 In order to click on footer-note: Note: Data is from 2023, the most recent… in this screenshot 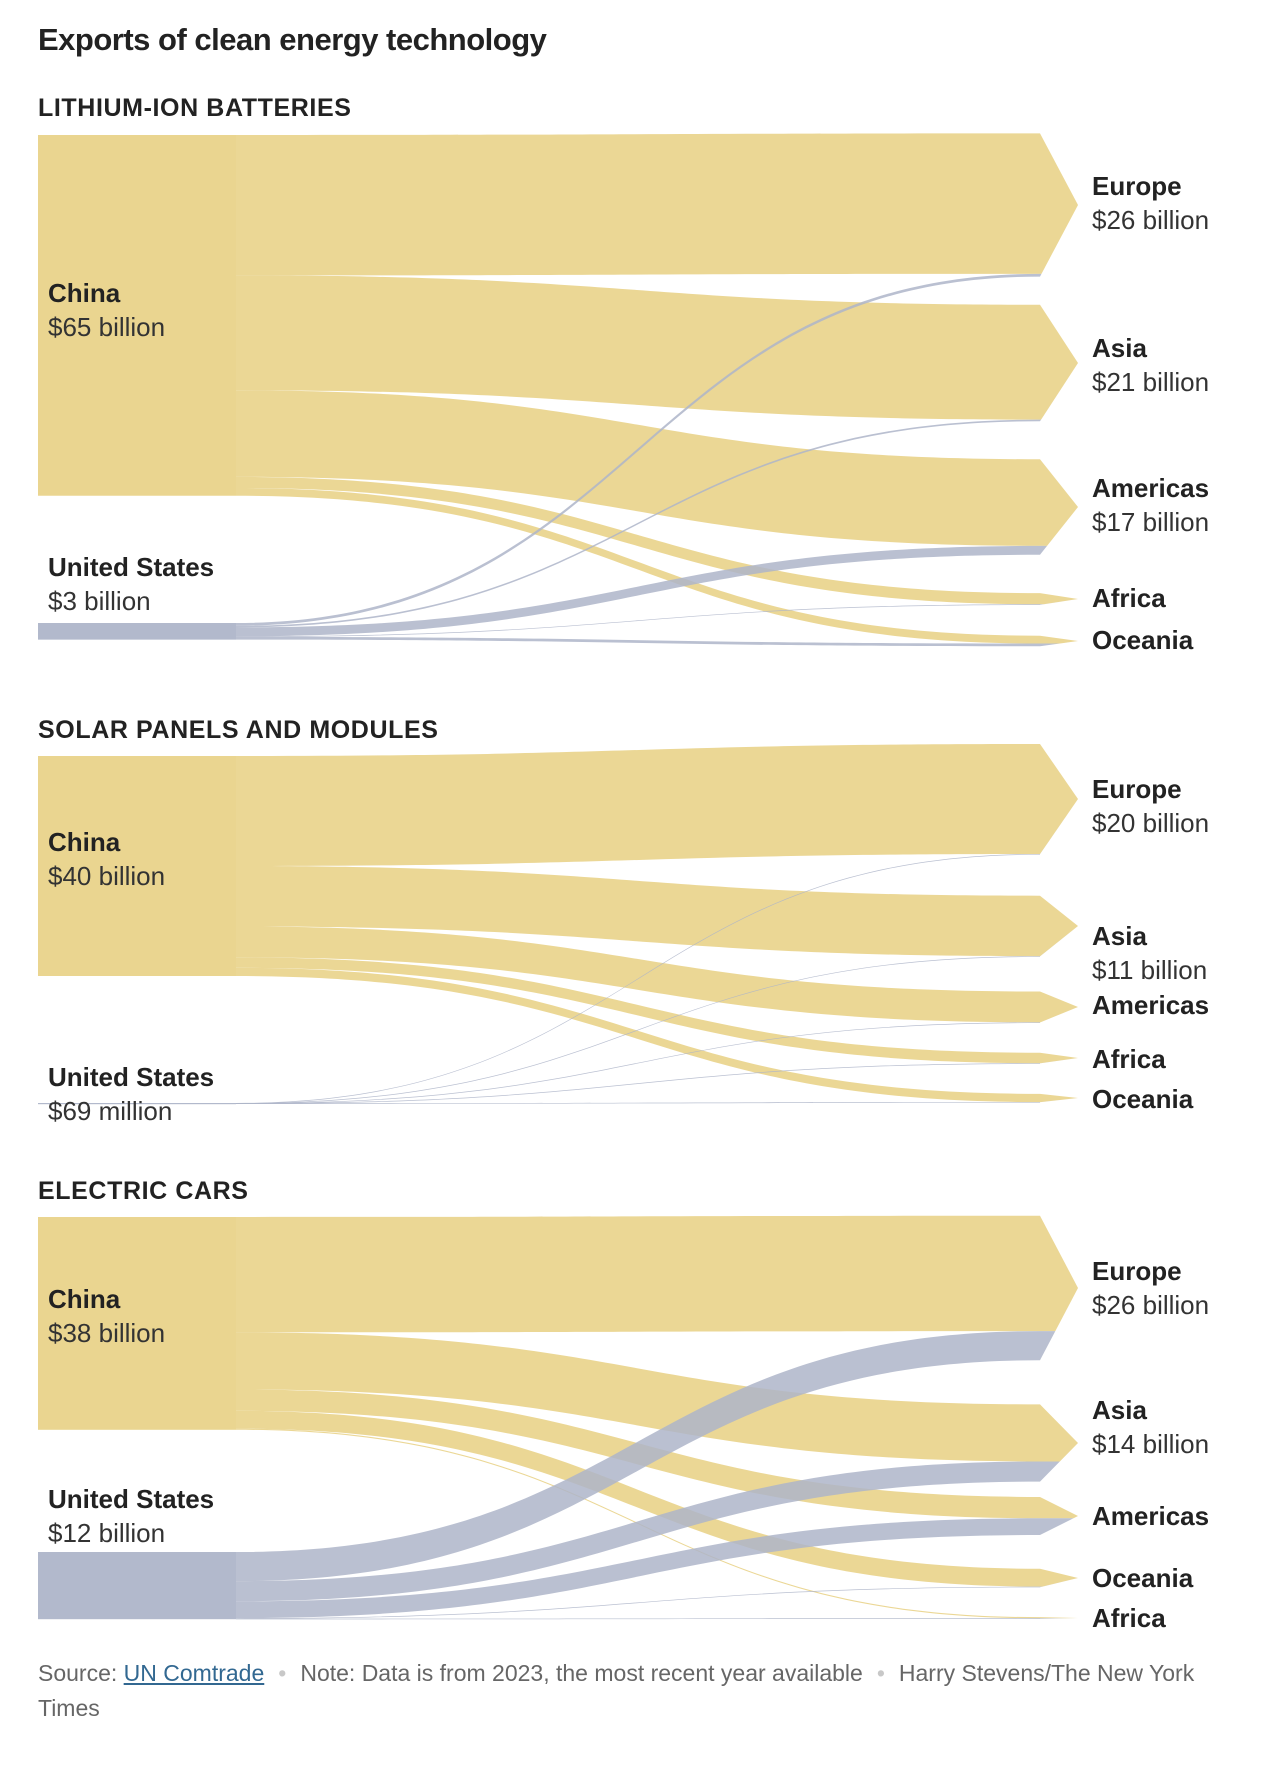, I will do `click(581, 1673)`.